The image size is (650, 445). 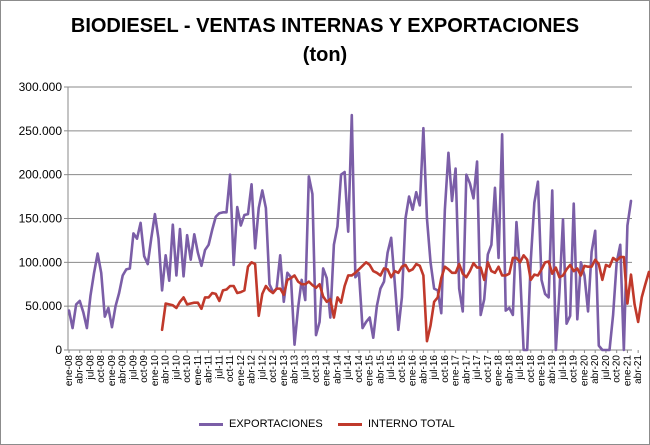 I want to click on x-tick-label: ene-15, so click(x=370, y=371).